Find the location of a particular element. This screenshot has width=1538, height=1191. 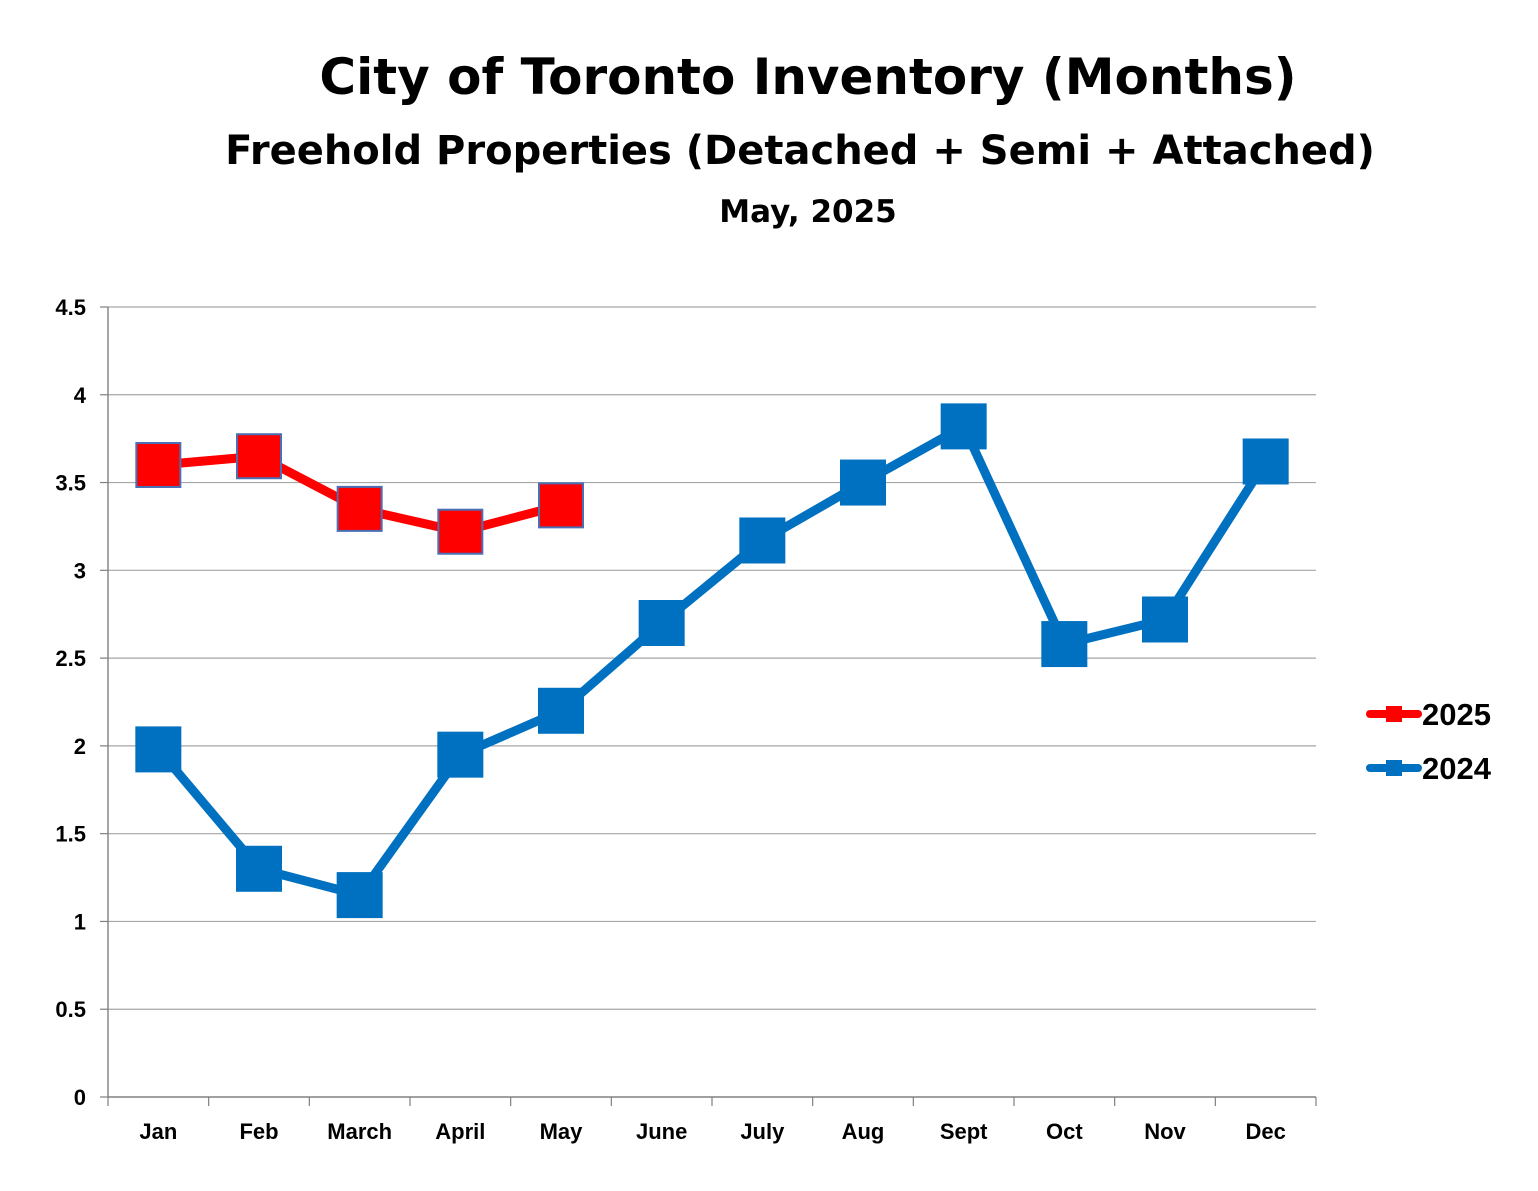

x-tick-label: Feb is located at coordinates (258, 1131).